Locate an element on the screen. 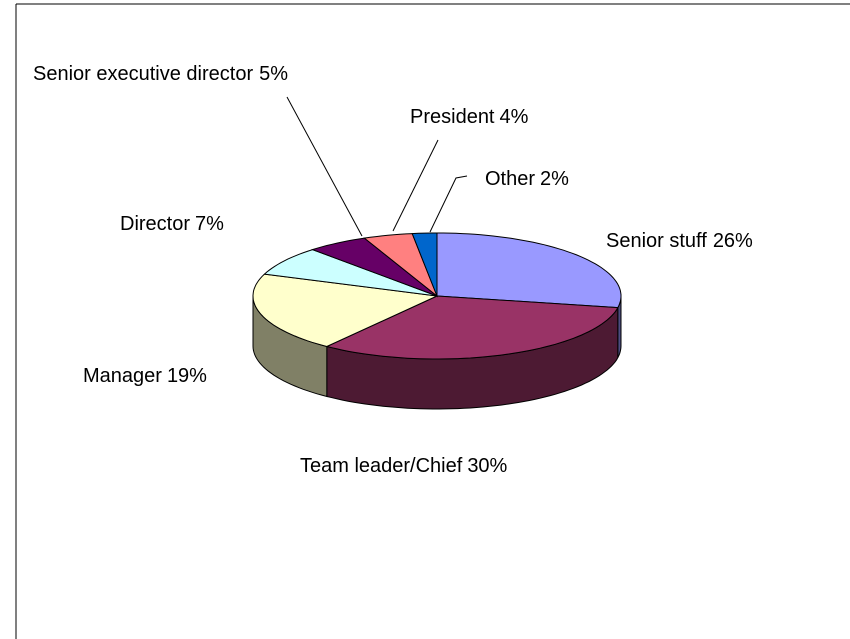 This screenshot has width=850, height=639. data-label: Senior stuff 26% is located at coordinates (679, 241).